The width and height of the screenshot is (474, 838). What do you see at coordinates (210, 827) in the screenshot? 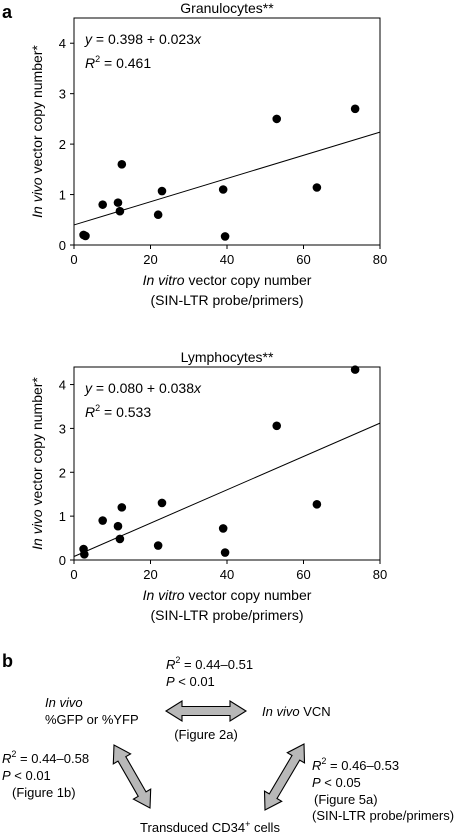
I see `node-cd34: Transduced CD34+ cells` at bounding box center [210, 827].